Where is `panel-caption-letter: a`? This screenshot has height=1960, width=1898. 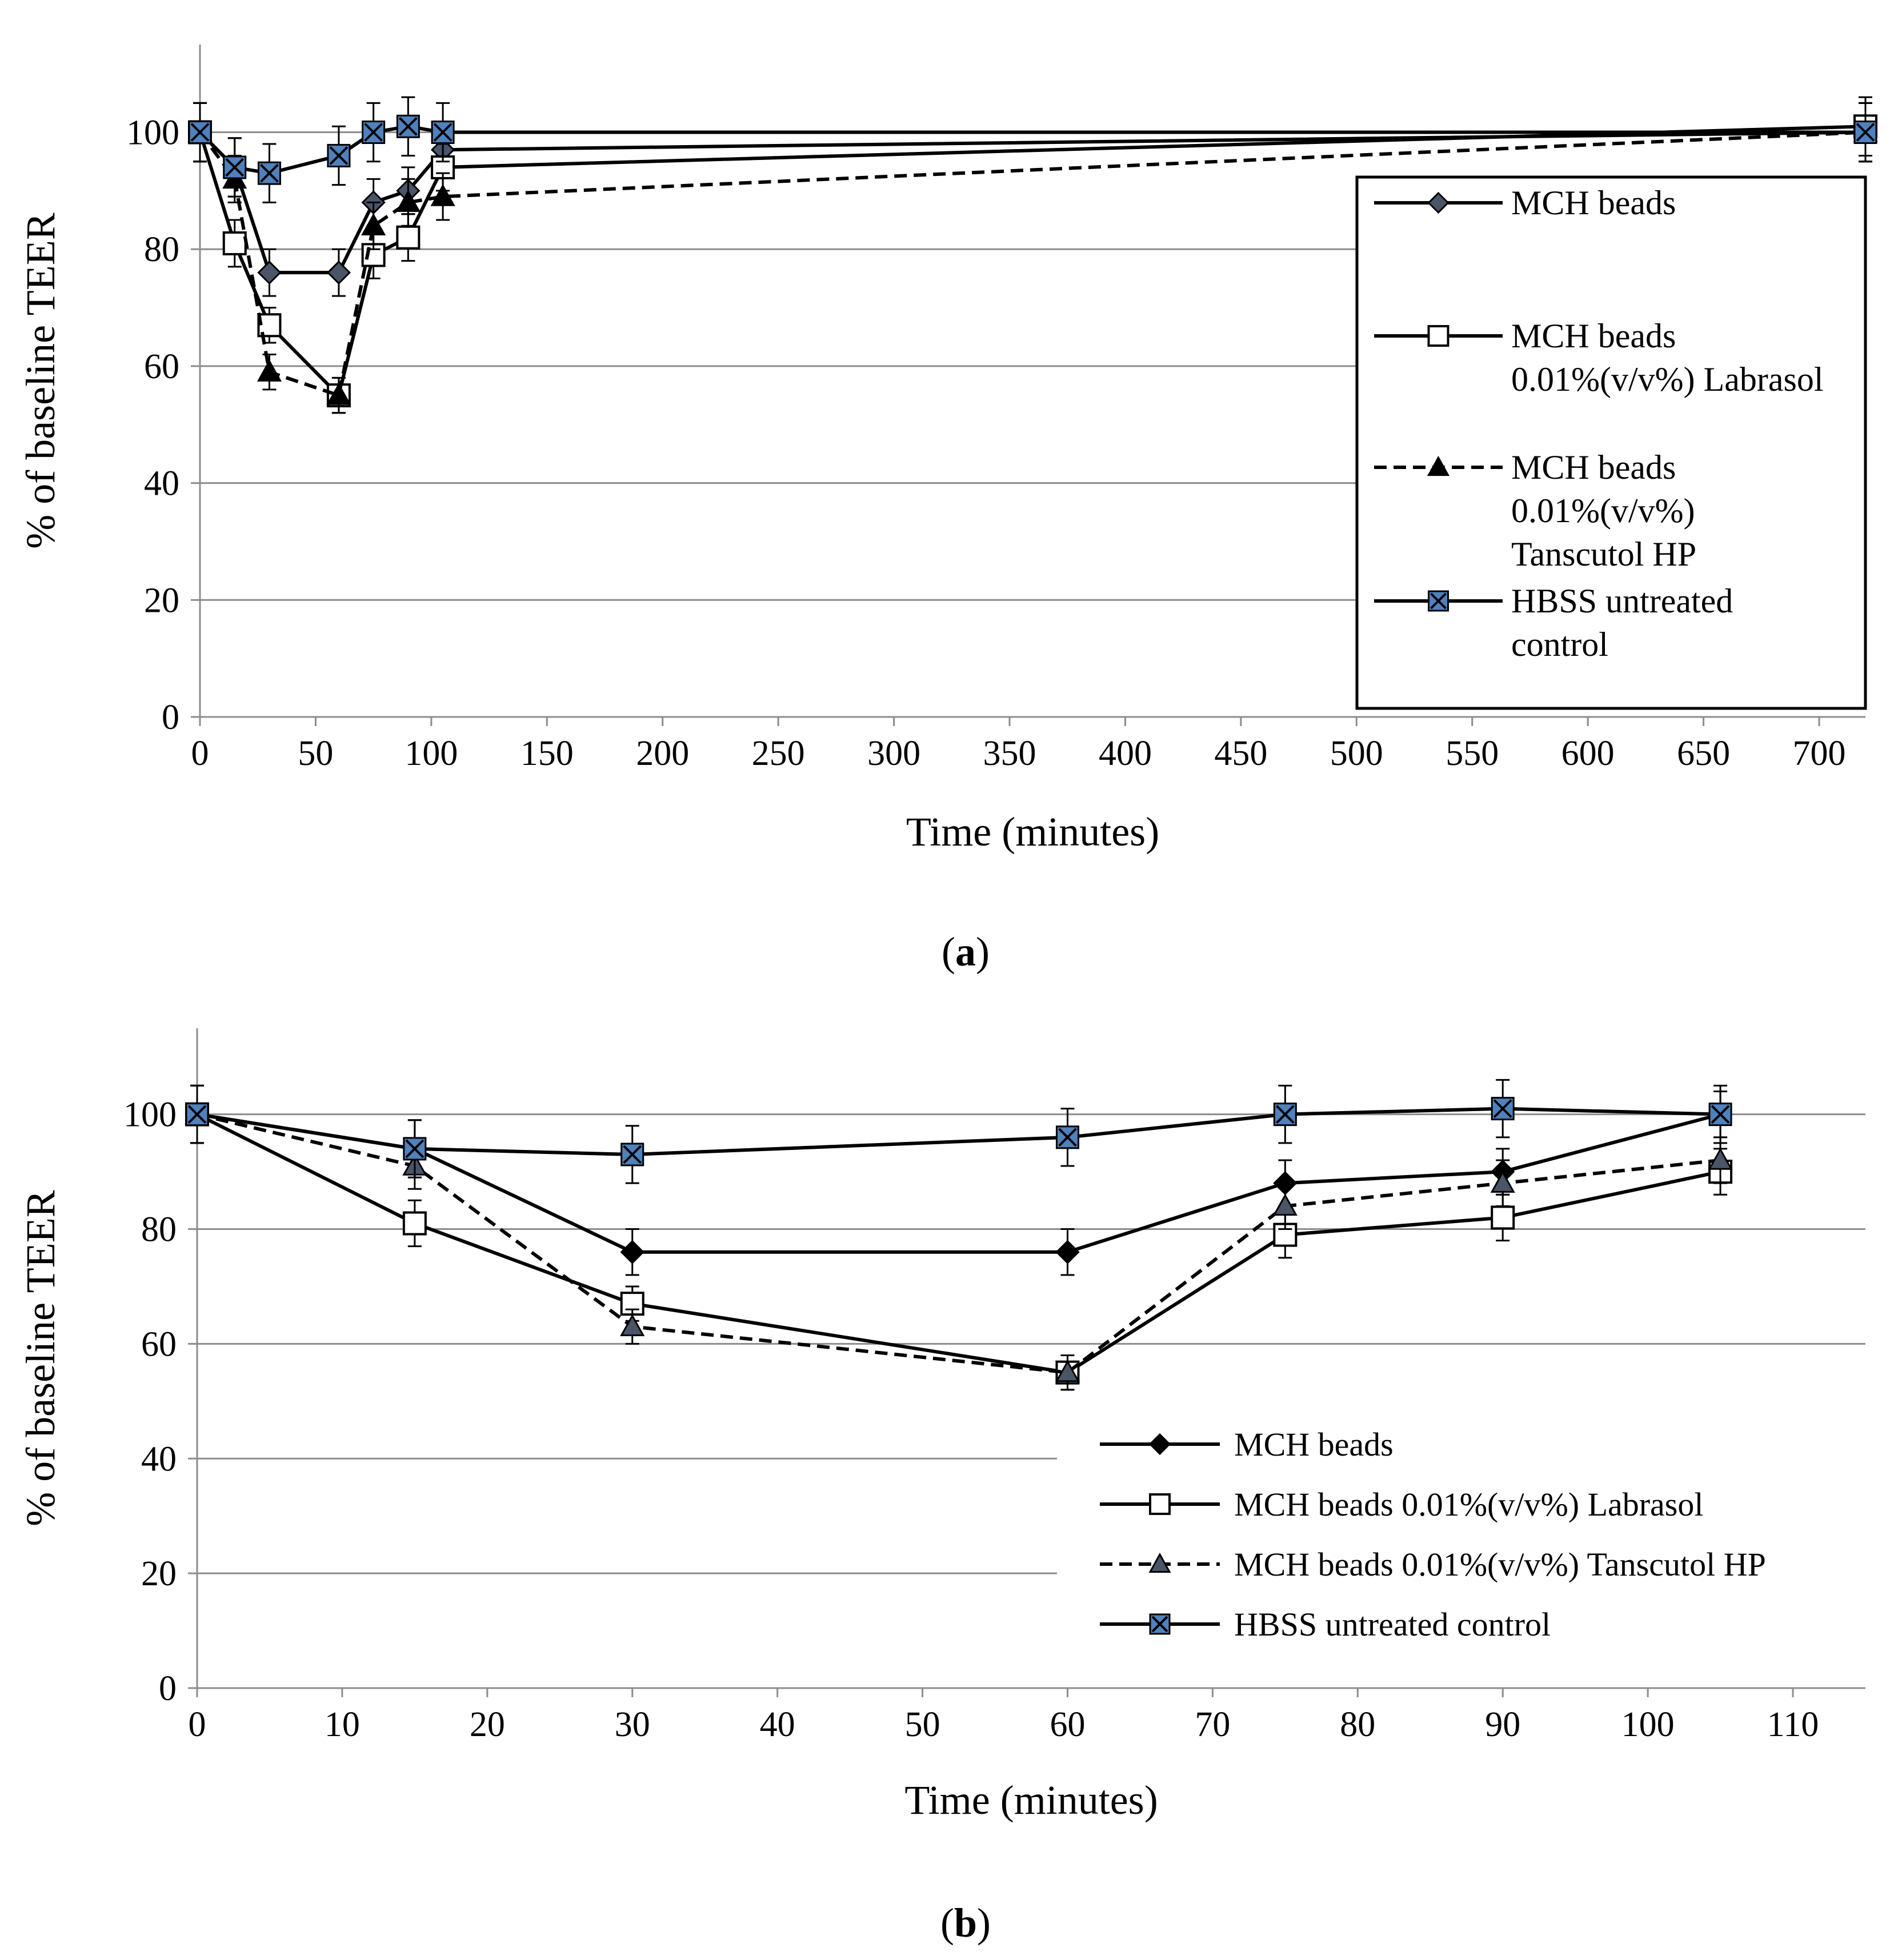
panel-caption-letter: a is located at coordinates (965, 952).